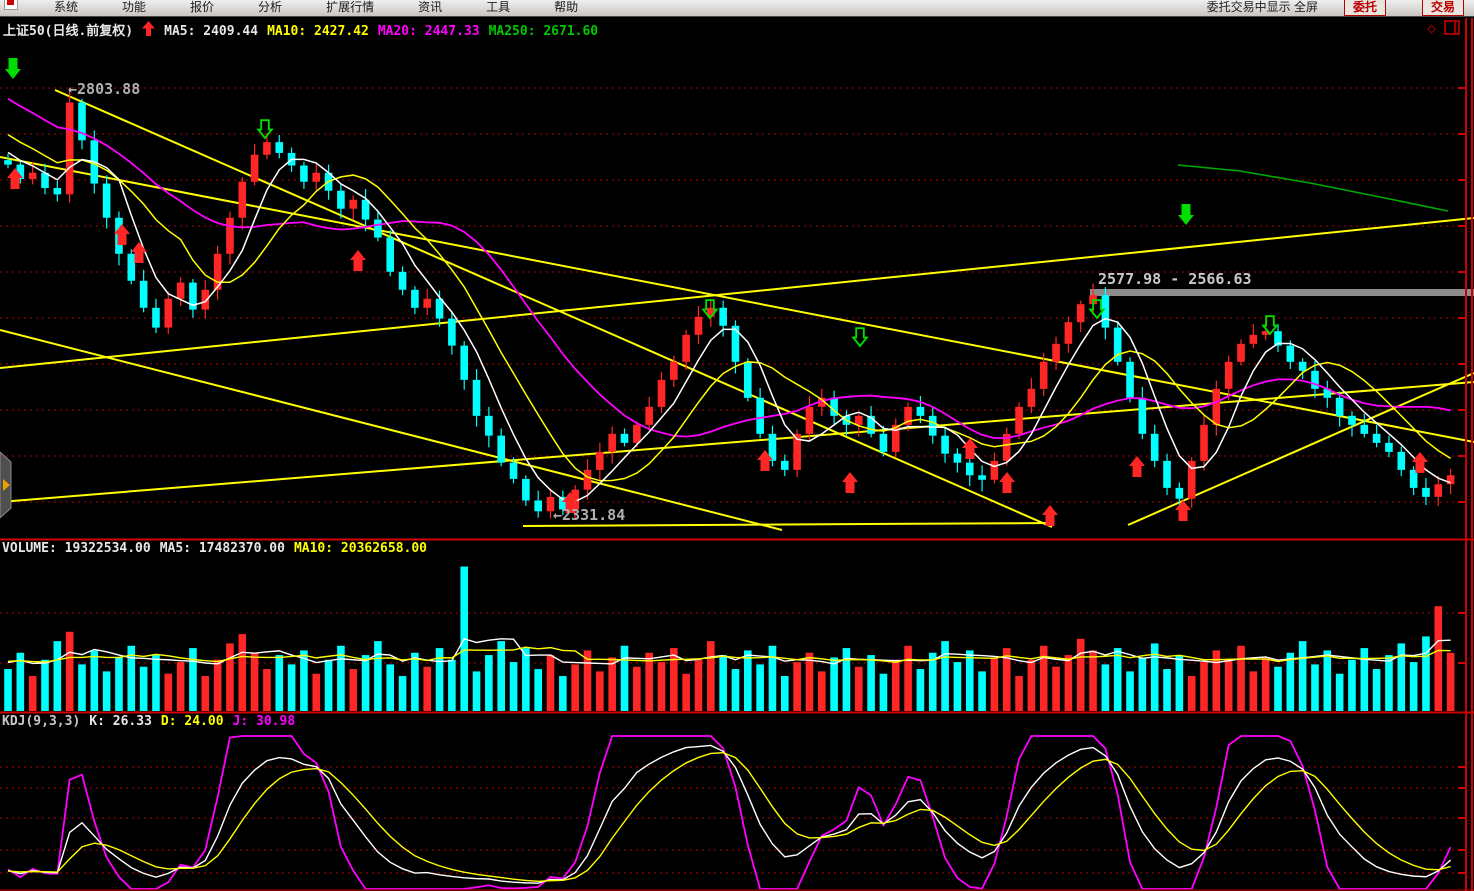  Describe the element at coordinates (134, 7) in the screenshot. I see `menu-item-function: 功能` at that location.